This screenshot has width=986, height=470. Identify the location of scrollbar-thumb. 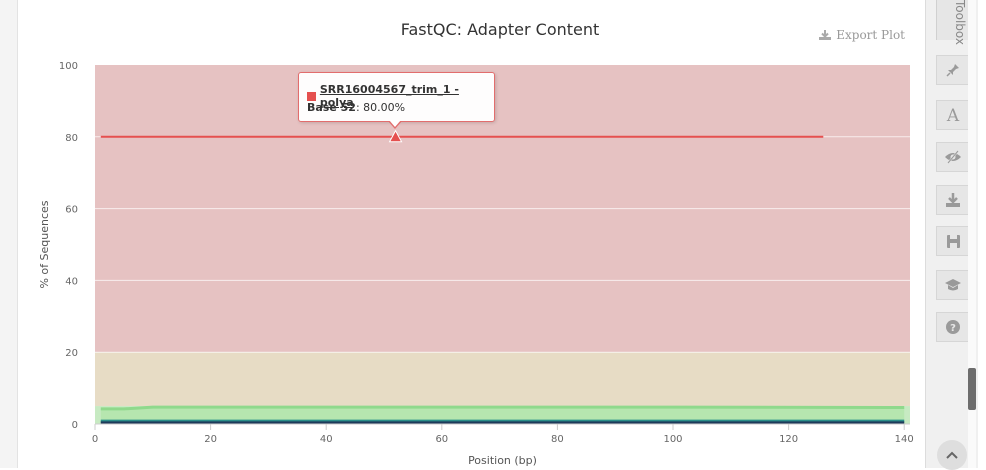
(972, 389).